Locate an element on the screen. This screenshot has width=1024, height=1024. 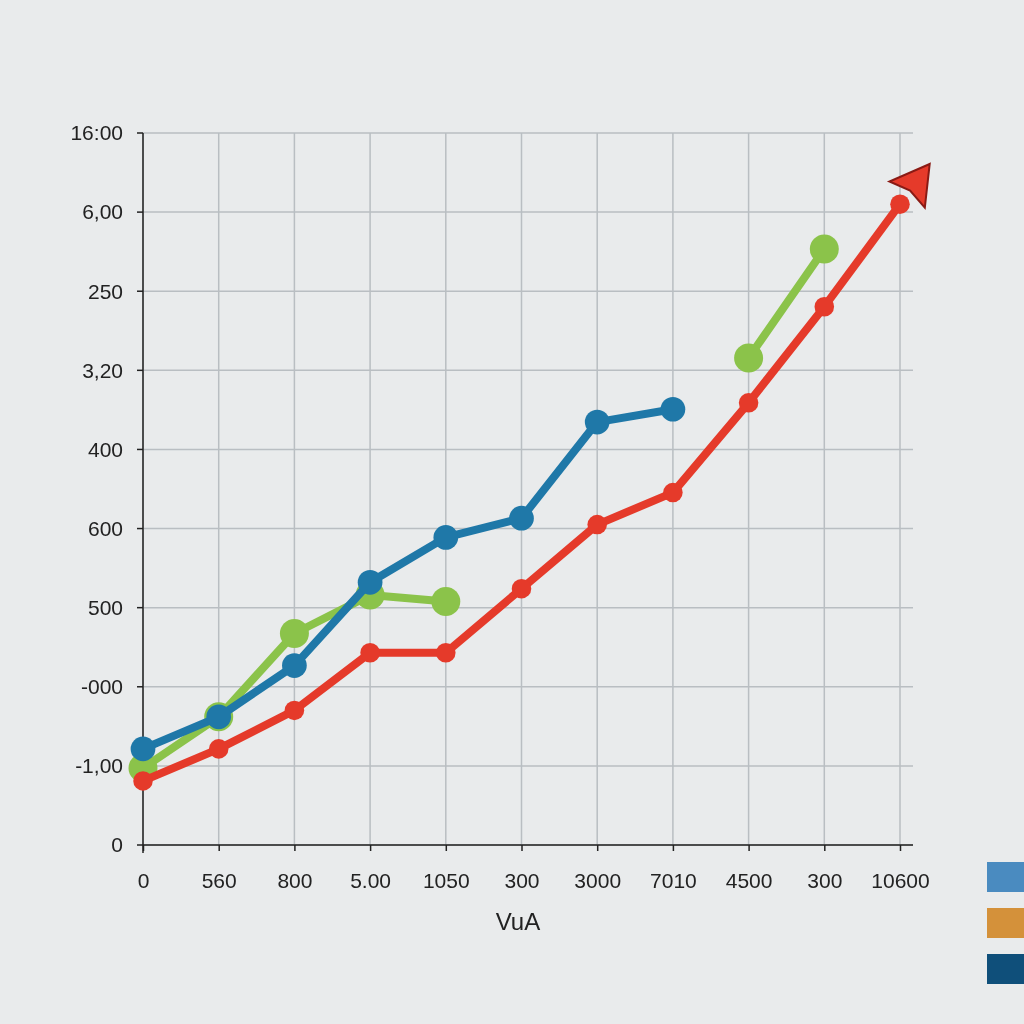
text: 600 is located at coordinates (105, 528).